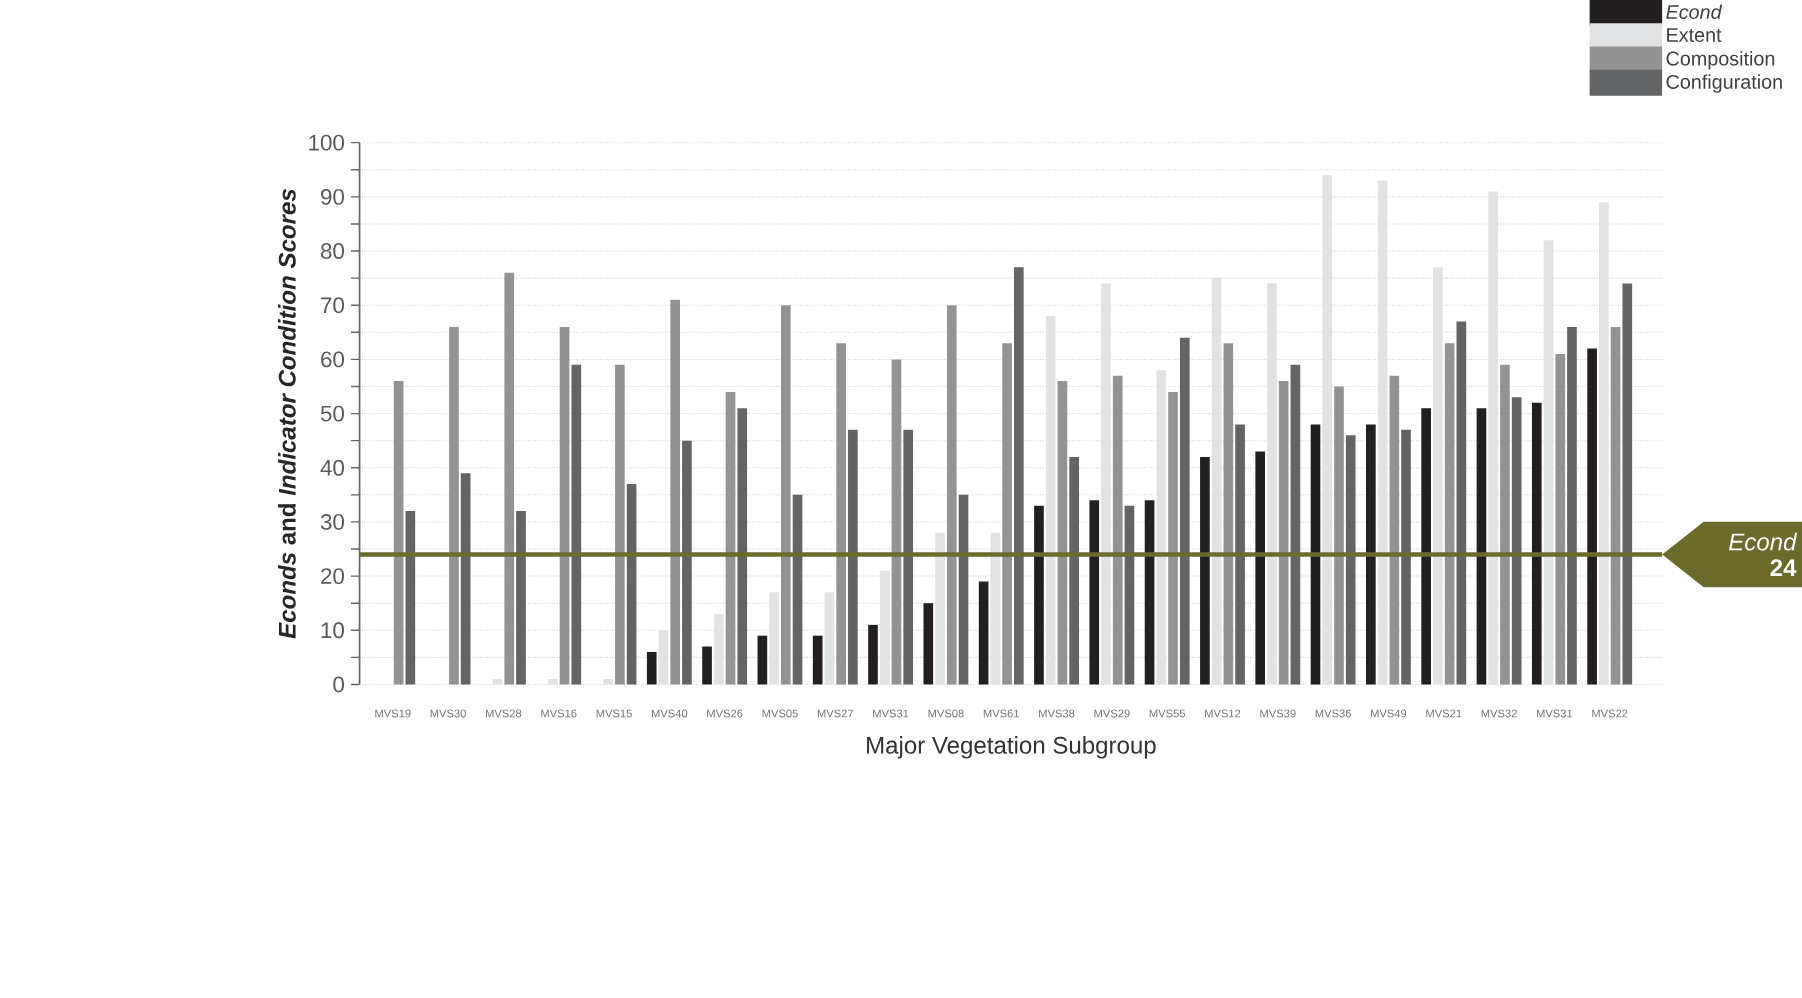  Describe the element at coordinates (332, 304) in the screenshot. I see `y-tick-label: 70` at that location.